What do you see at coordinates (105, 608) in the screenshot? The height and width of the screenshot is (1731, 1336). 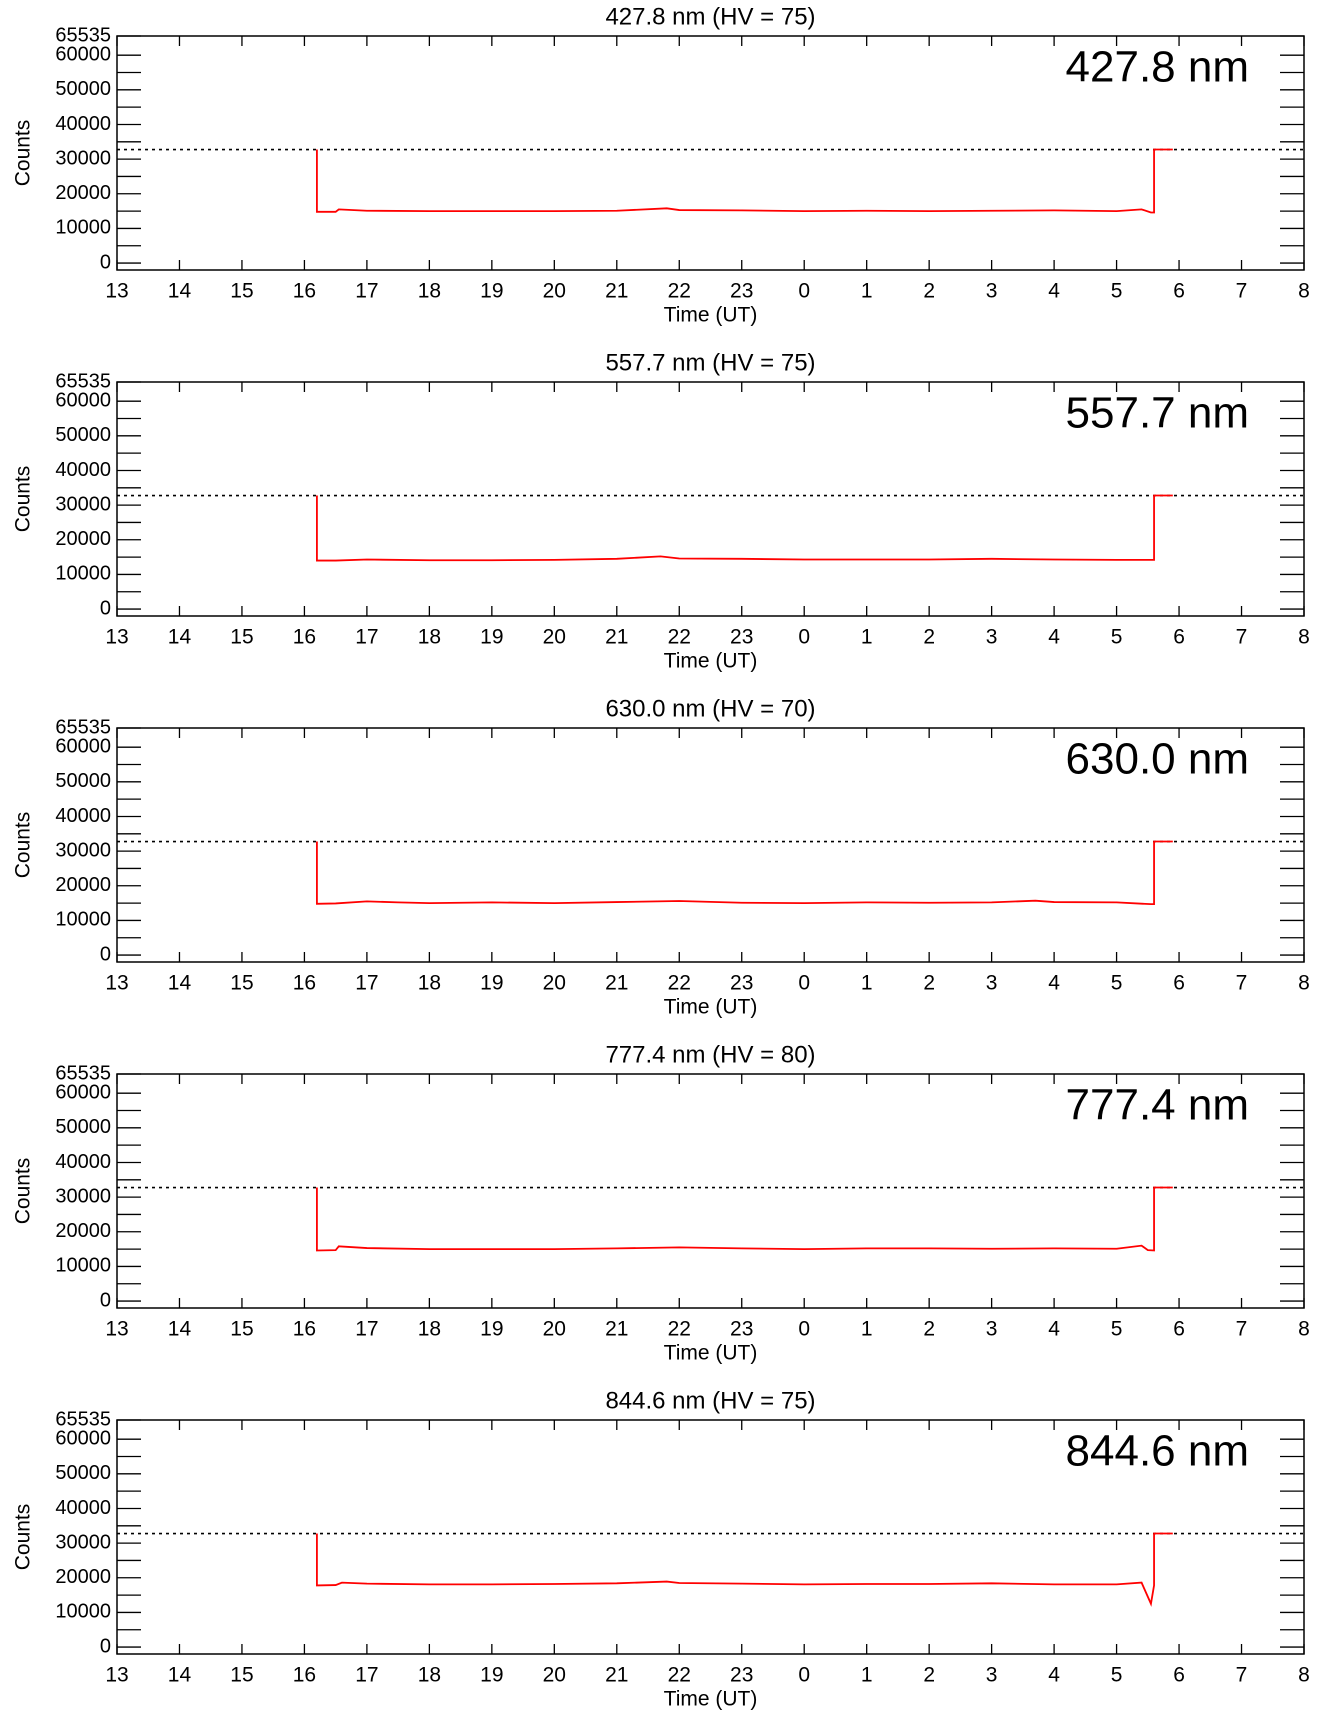 I see `y-tick-label: 0` at bounding box center [105, 608].